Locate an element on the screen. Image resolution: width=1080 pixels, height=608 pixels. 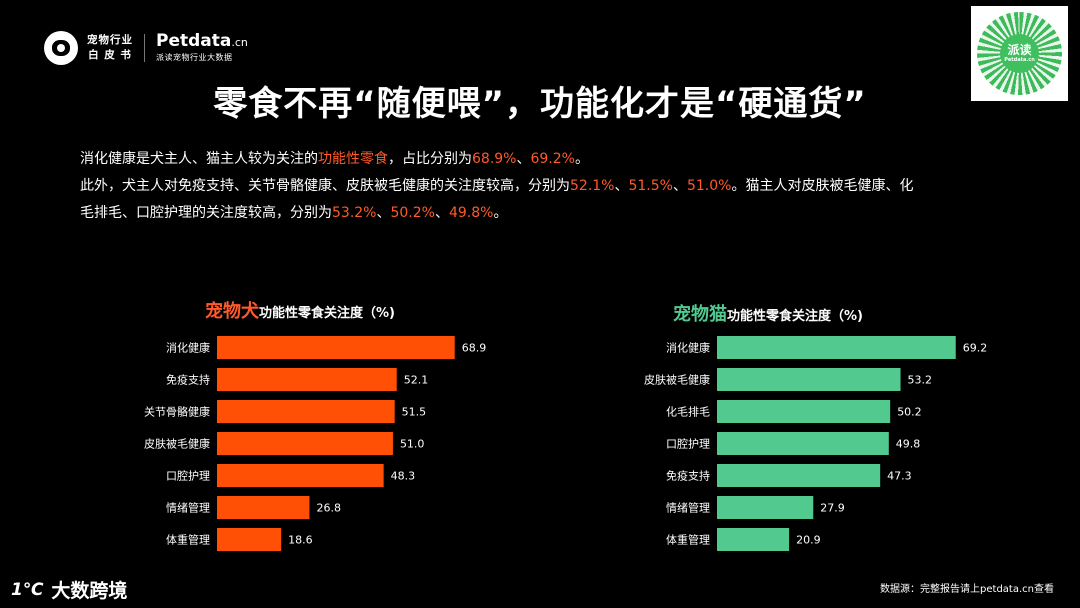
cat-value-label: 47.3 is located at coordinates (899, 476).